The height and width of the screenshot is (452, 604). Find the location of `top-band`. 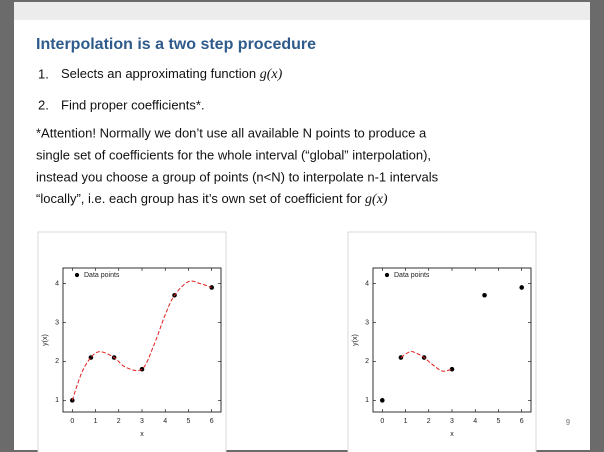

top-band is located at coordinates (302, 11).